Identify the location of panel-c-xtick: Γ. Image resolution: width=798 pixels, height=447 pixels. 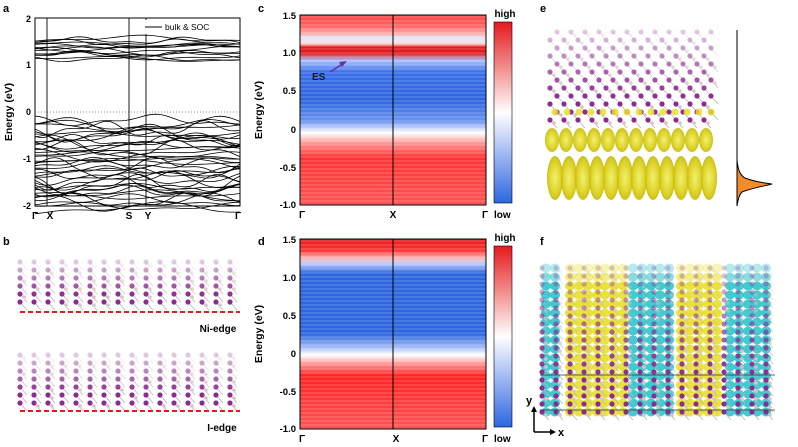
(485, 215).